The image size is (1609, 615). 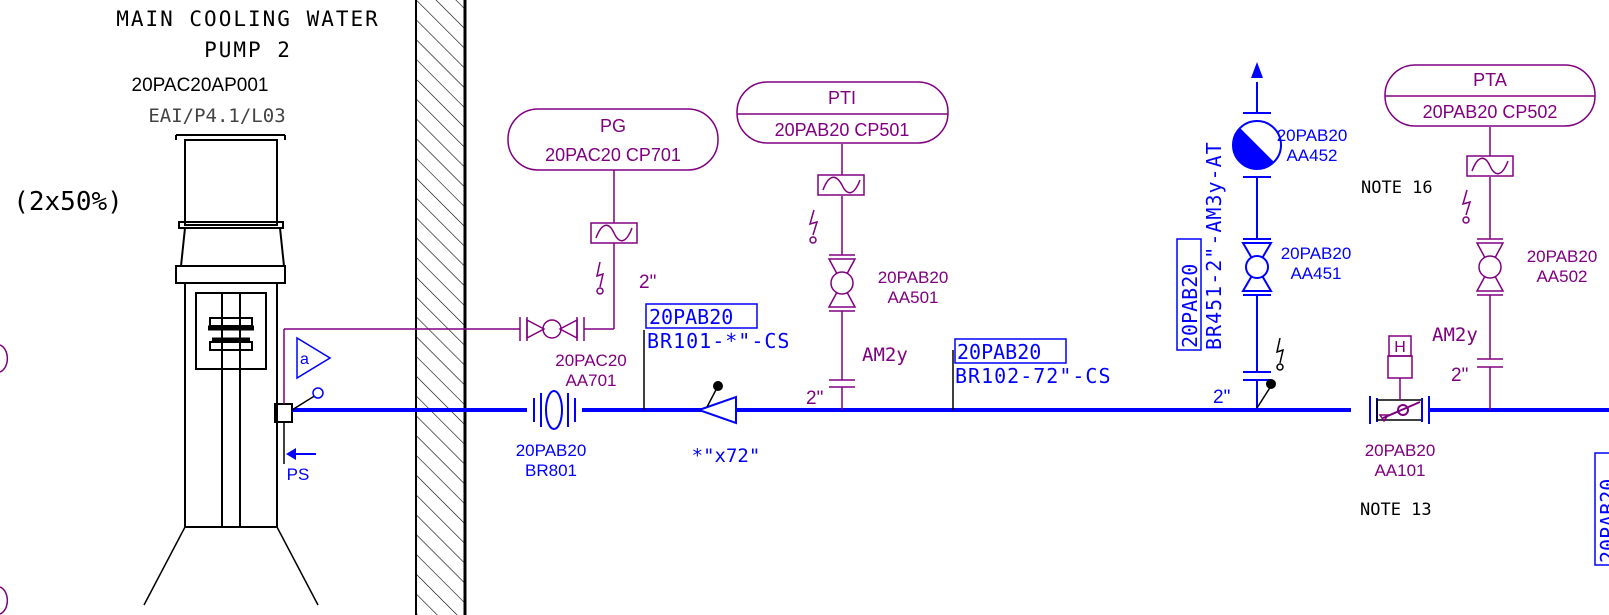 I want to click on reducer-symbol, so click(x=716, y=410).